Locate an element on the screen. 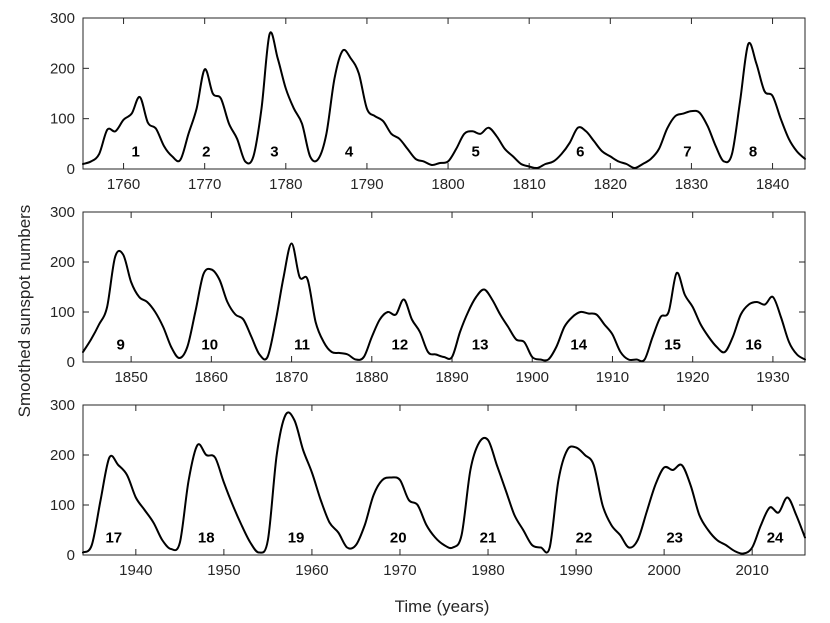  x-tick-label: 1980 is located at coordinates (487, 570).